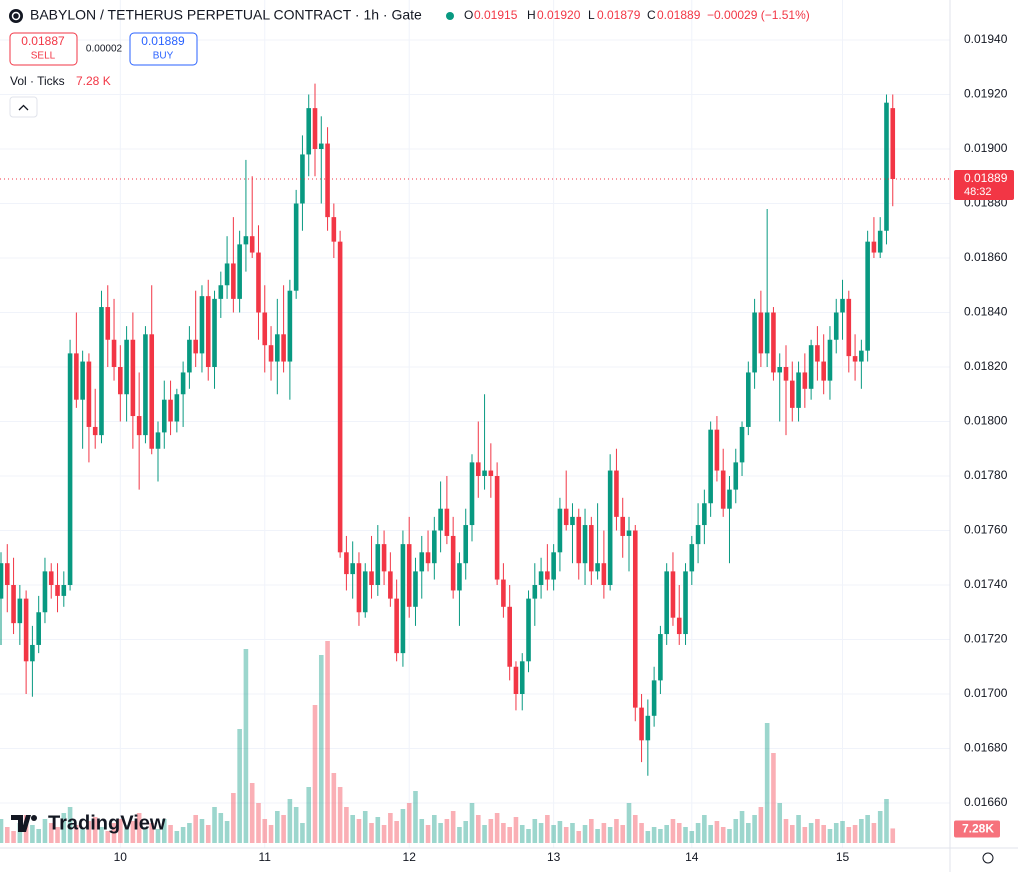  What do you see at coordinates (43, 49) in the screenshot?
I see `sell-button` at bounding box center [43, 49].